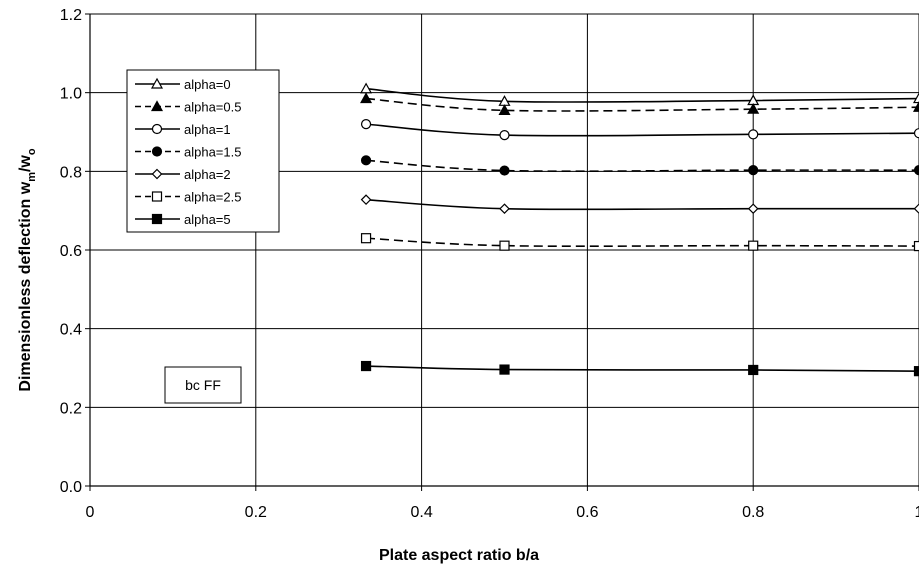 This screenshot has width=919, height=568. I want to click on y-tick-label: 0.4, so click(71, 330).